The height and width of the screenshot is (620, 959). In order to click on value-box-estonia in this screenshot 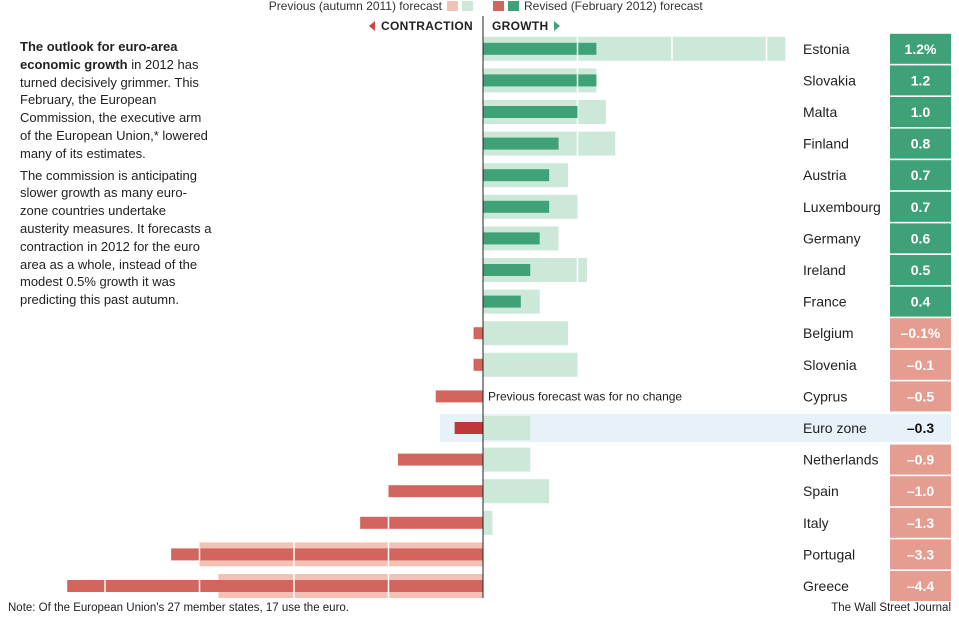, I will do `click(920, 48)`.